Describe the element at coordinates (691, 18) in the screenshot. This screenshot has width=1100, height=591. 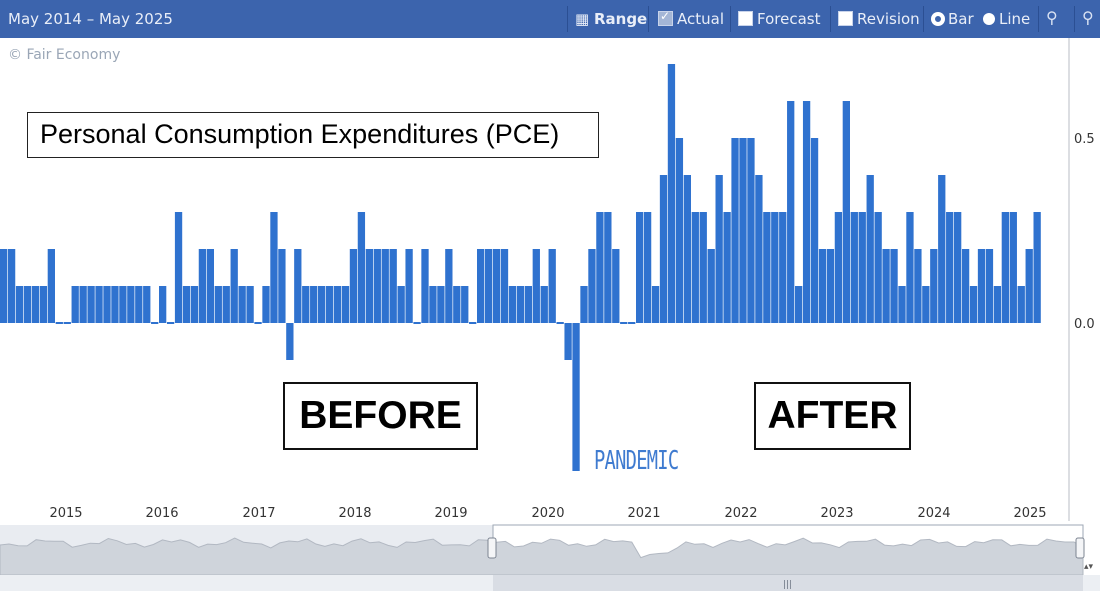
I see `actual-checkbox: Actual` at that location.